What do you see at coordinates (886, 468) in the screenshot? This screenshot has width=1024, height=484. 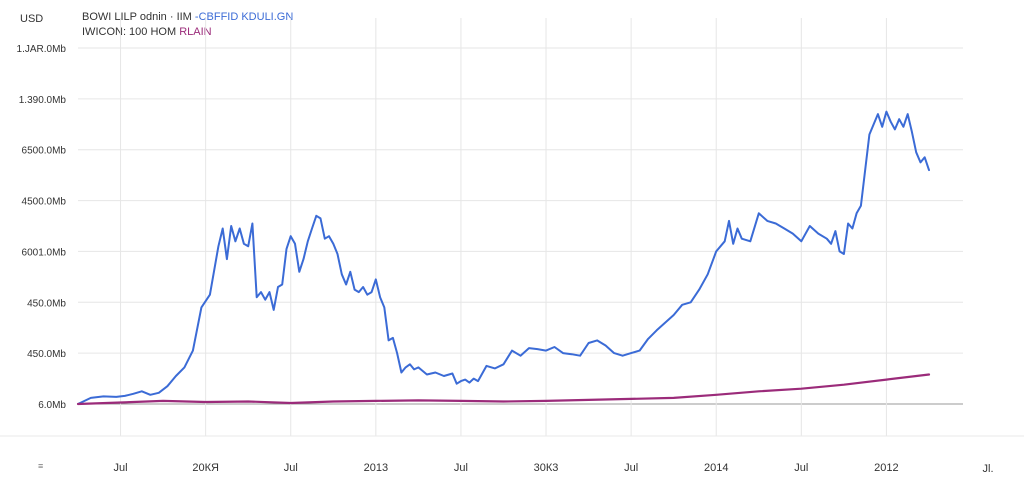 I see `x-tick-label: 2012` at bounding box center [886, 468].